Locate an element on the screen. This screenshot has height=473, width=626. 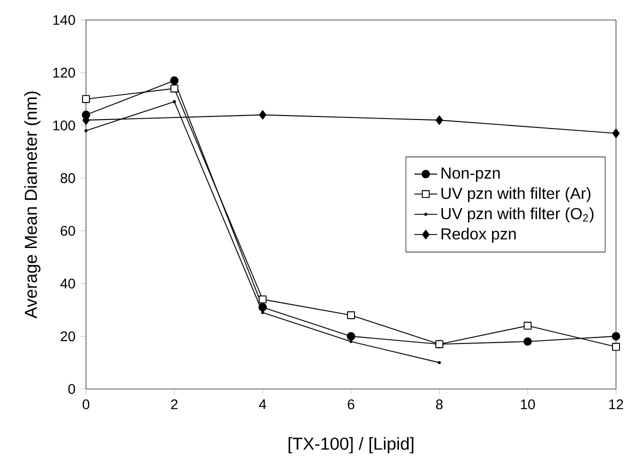
x-tick-label: 2 is located at coordinates (174, 404).